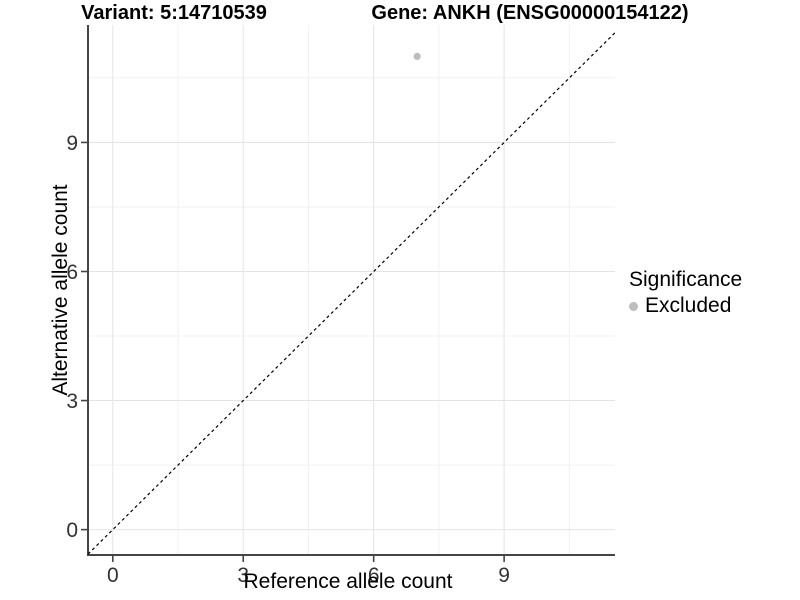 This screenshot has height=600, width=800. I want to click on x-tick-label: 3, so click(243, 575).